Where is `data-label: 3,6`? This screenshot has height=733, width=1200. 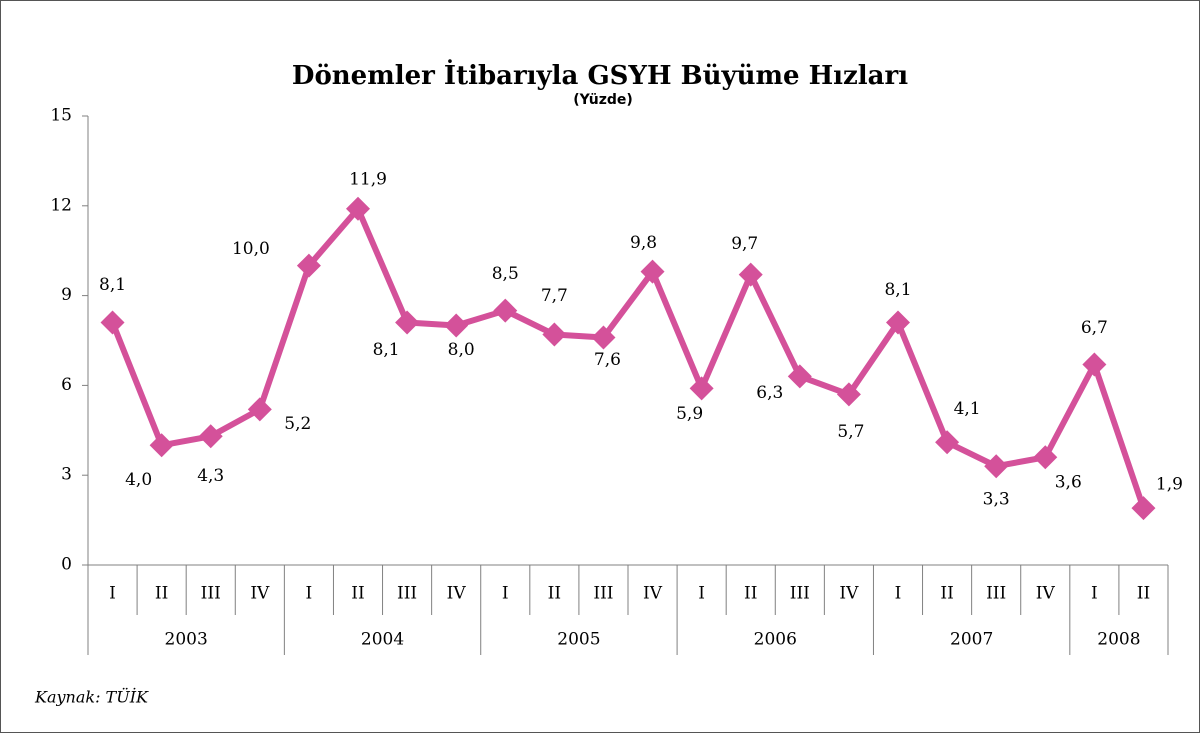 data-label: 3,6 is located at coordinates (1068, 483).